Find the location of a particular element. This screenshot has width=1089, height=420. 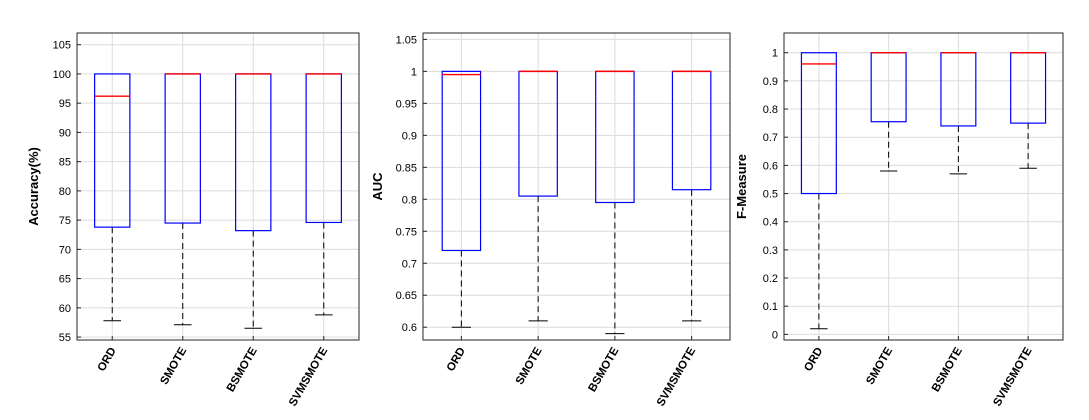

y-axis-label: F-Measure is located at coordinates (741, 186).